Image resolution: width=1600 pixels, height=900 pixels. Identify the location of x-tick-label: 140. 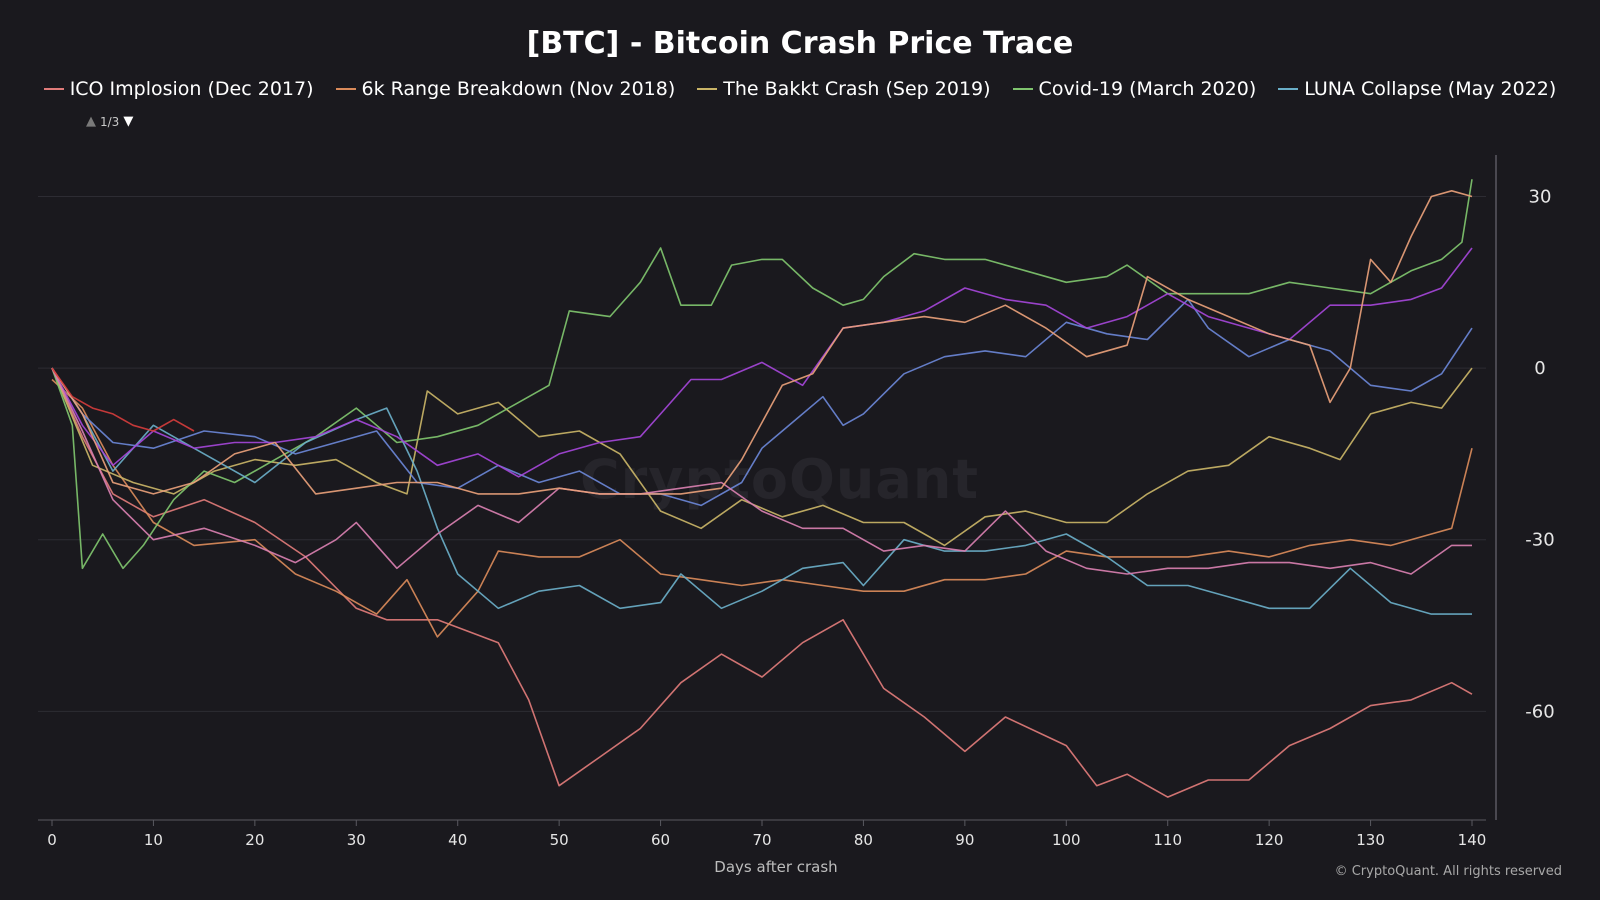
(1472, 840).